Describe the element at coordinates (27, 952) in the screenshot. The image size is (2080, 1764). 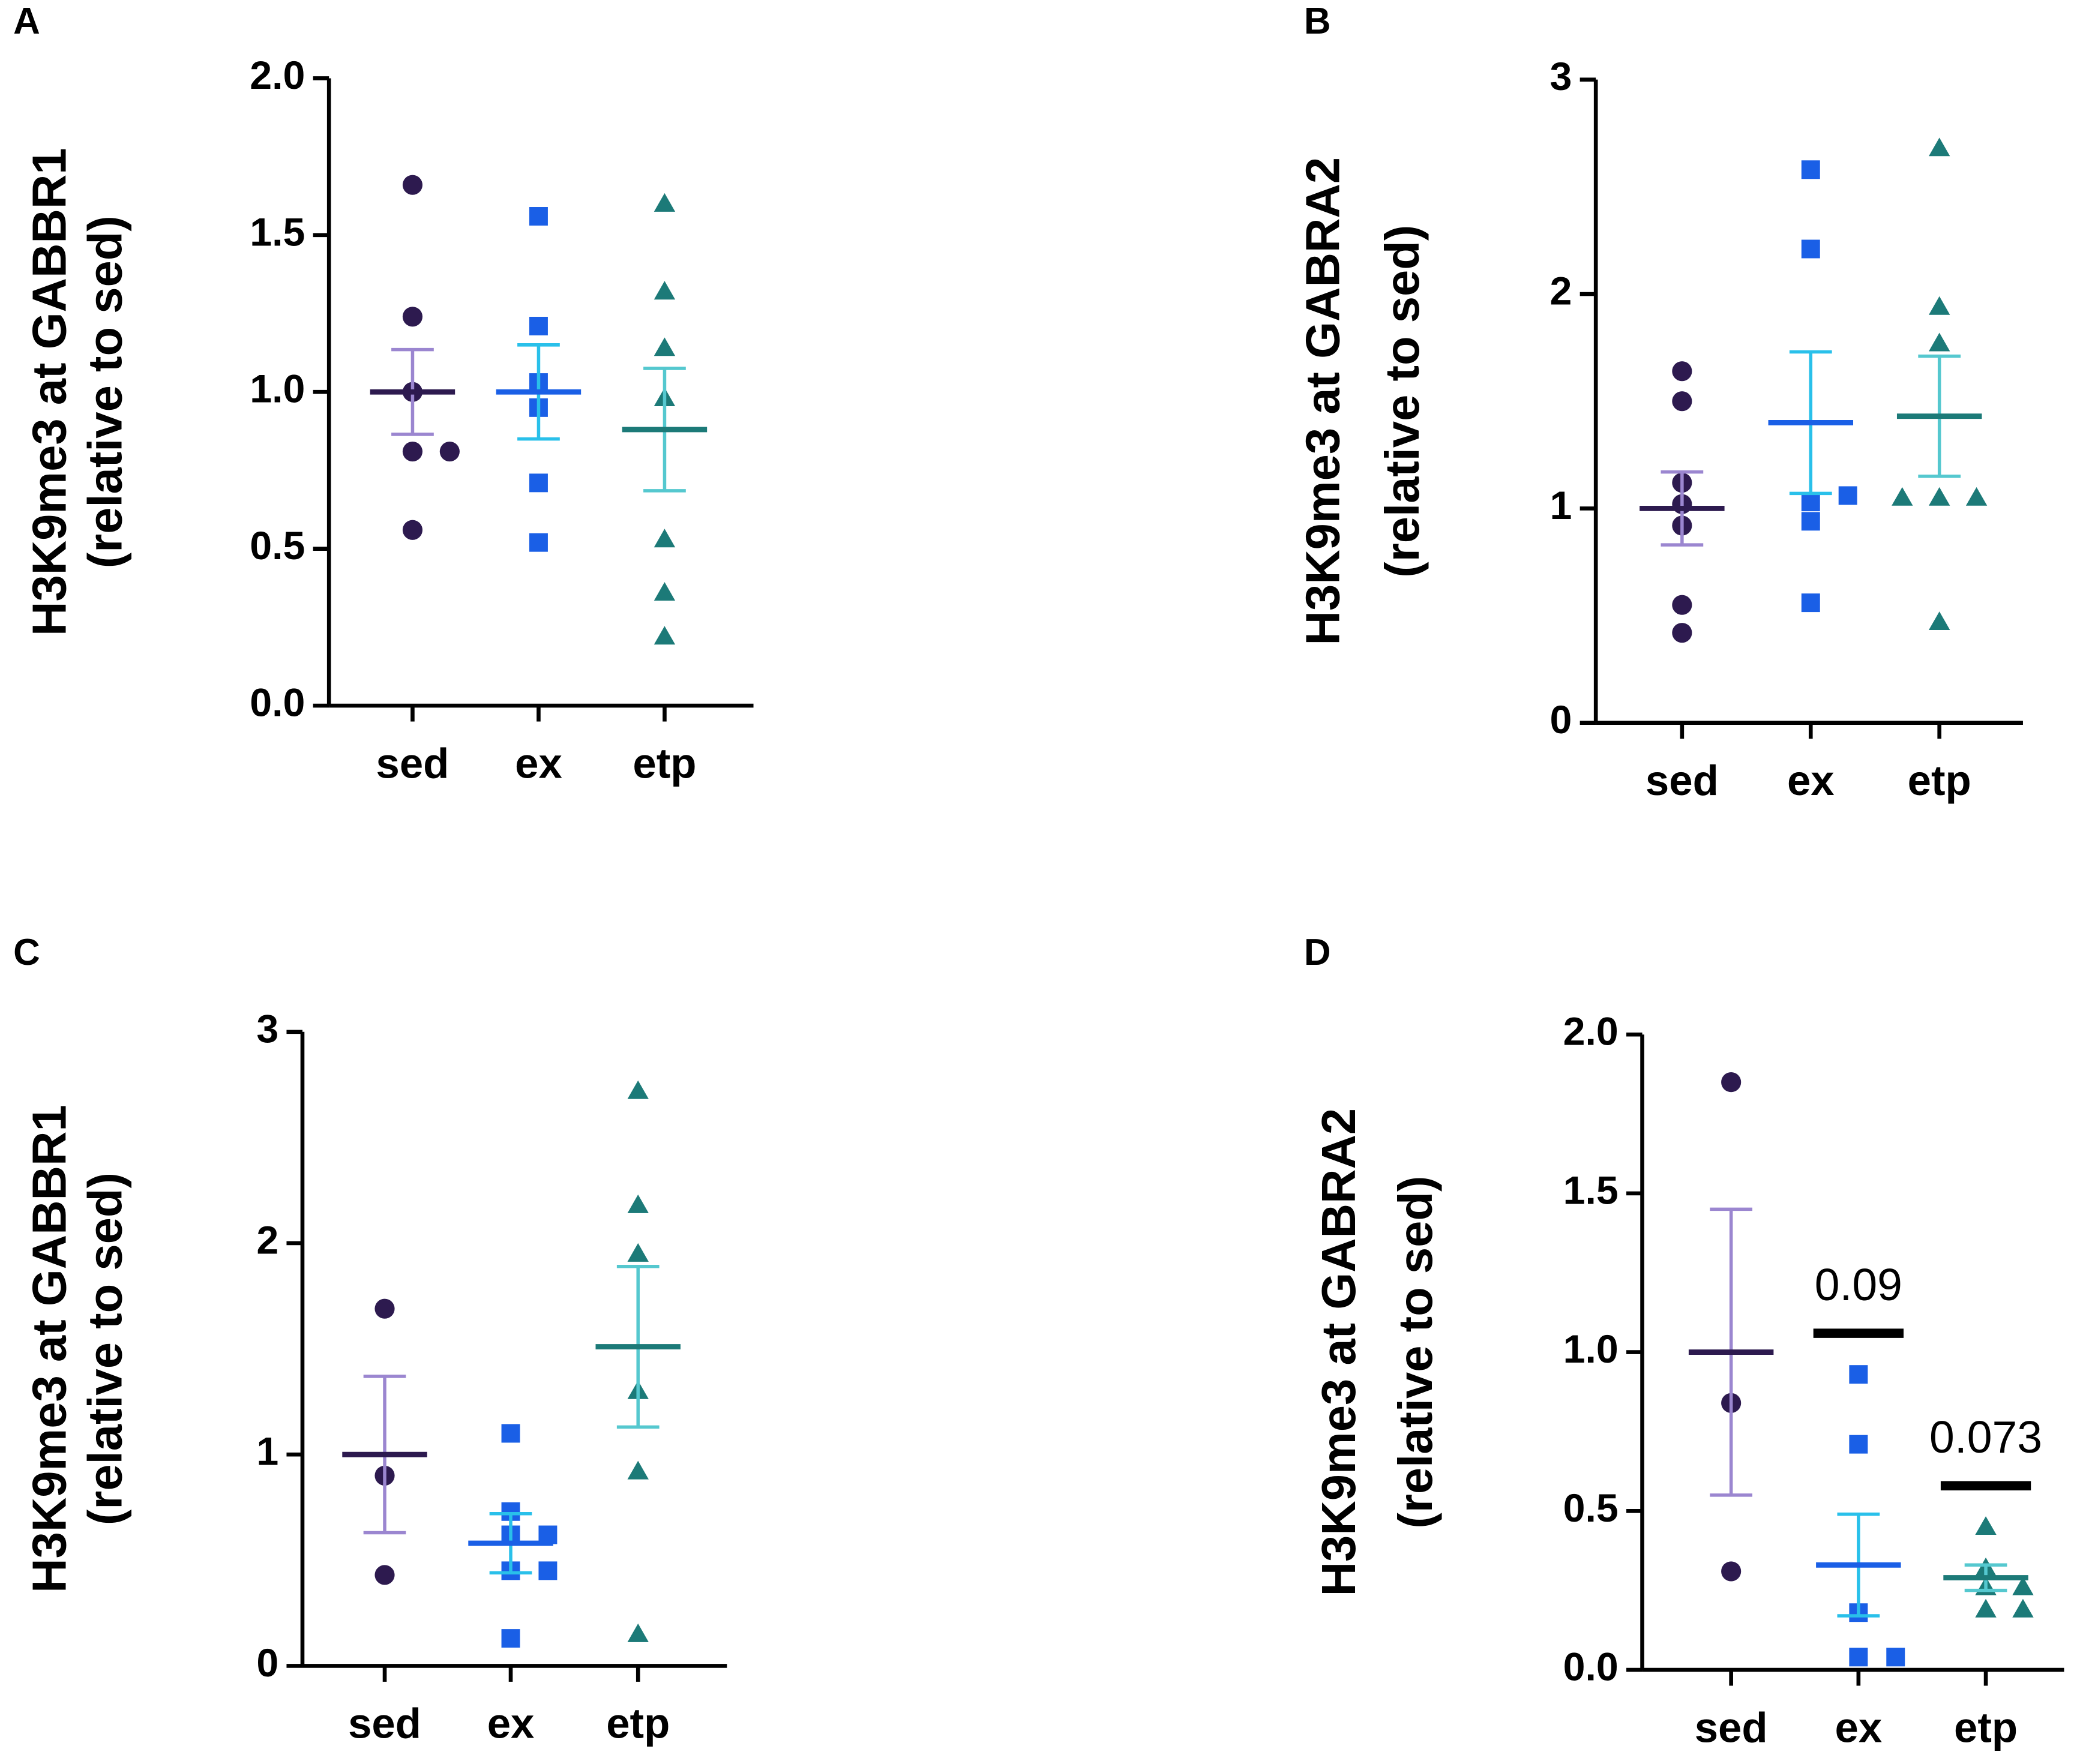
I see `panel-label: C` at that location.